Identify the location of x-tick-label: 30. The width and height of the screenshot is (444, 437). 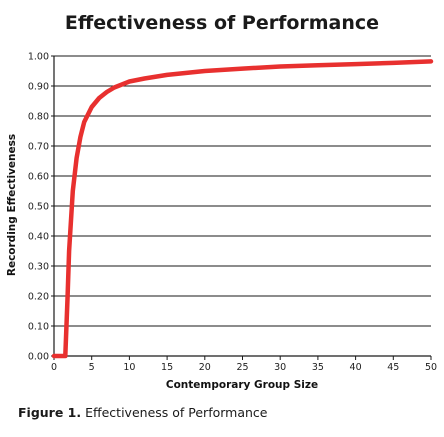
(280, 367).